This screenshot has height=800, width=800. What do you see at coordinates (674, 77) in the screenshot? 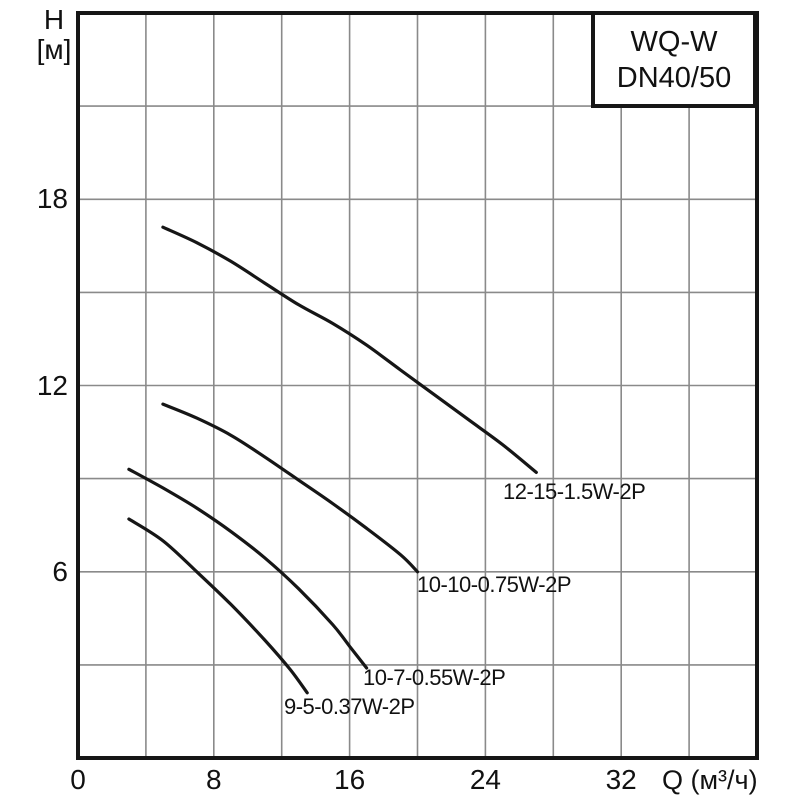
I see `model-series-line2: DN40/50` at bounding box center [674, 77].